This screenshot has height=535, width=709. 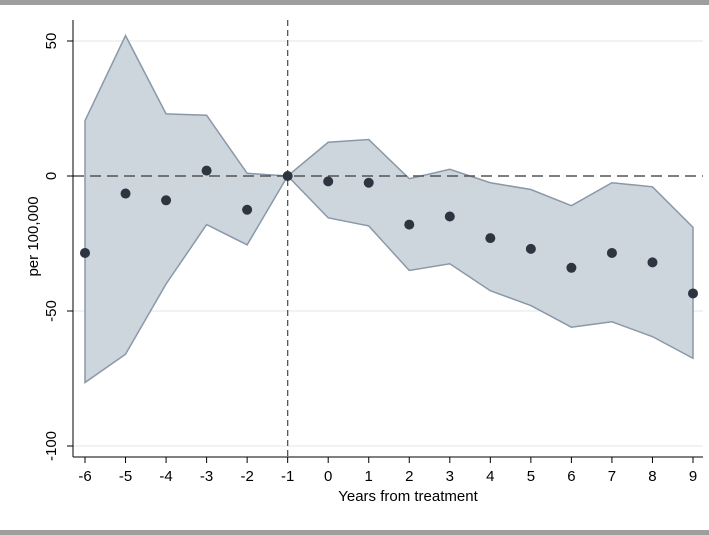 What do you see at coordinates (206, 170) in the screenshot?
I see `point-estimate--3` at bounding box center [206, 170].